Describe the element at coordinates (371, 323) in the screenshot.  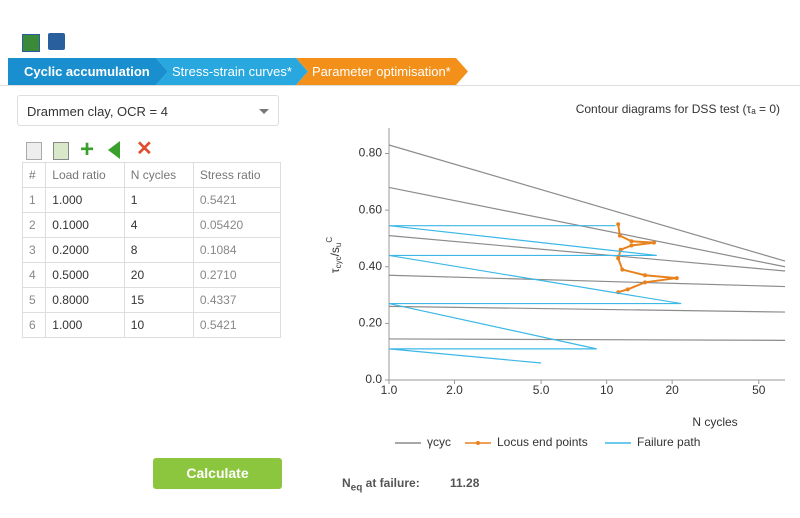
I see `y-tick-label: 0.20` at that location.